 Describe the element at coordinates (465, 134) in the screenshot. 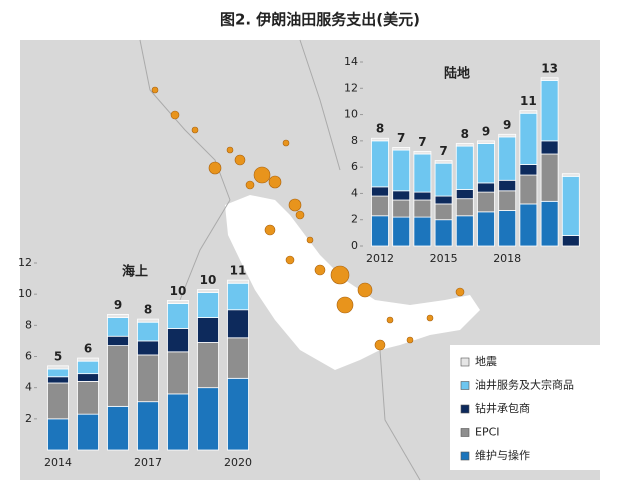

I see `total-label: 8` at that location.